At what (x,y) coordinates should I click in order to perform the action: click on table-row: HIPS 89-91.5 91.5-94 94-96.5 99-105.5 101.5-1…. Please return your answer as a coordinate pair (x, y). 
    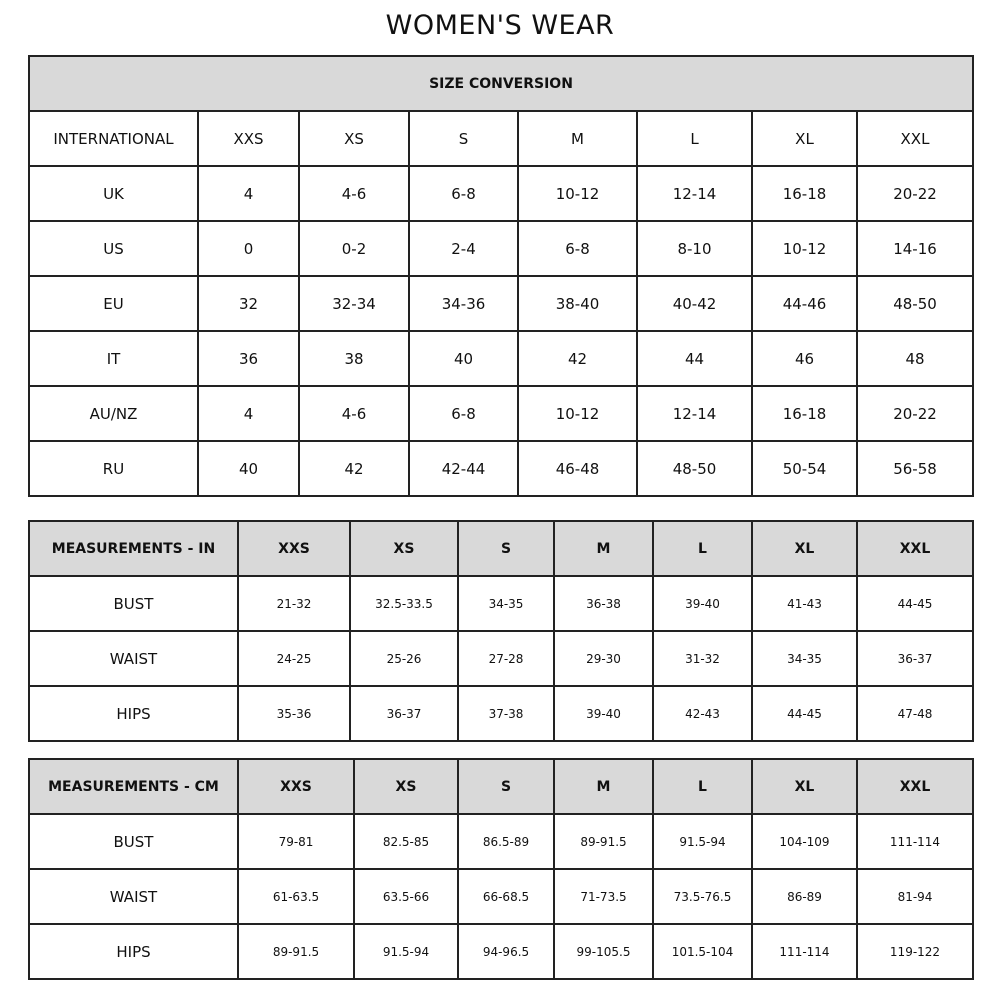
    Looking at the image, I should click on (501, 951).